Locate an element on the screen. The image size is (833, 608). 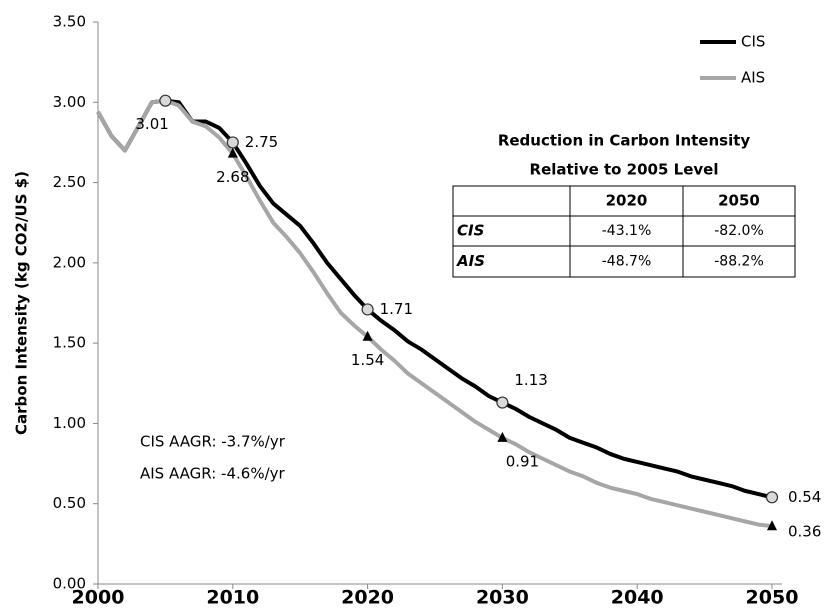
table-title: Reduction in Carbon Intensity is located at coordinates (624, 141).